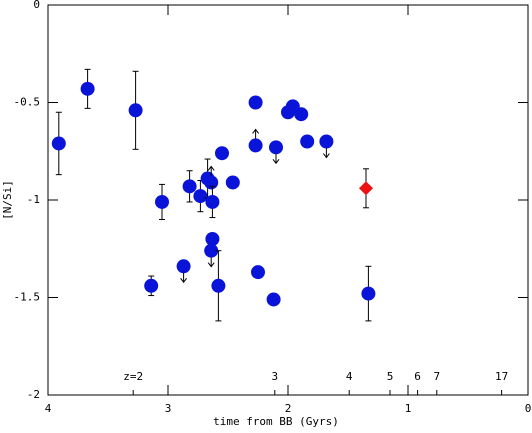 Image resolution: width=532 pixels, height=433 pixels. Describe the element at coordinates (33, 394) in the screenshot. I see `y-tick-label: -2` at that location.